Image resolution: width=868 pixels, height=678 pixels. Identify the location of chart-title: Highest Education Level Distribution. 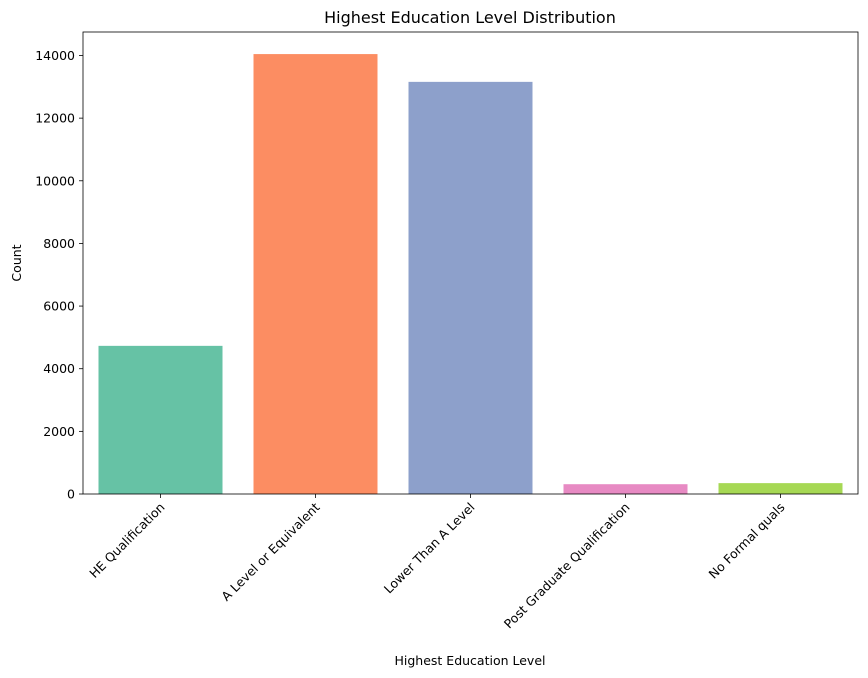
(470, 17).